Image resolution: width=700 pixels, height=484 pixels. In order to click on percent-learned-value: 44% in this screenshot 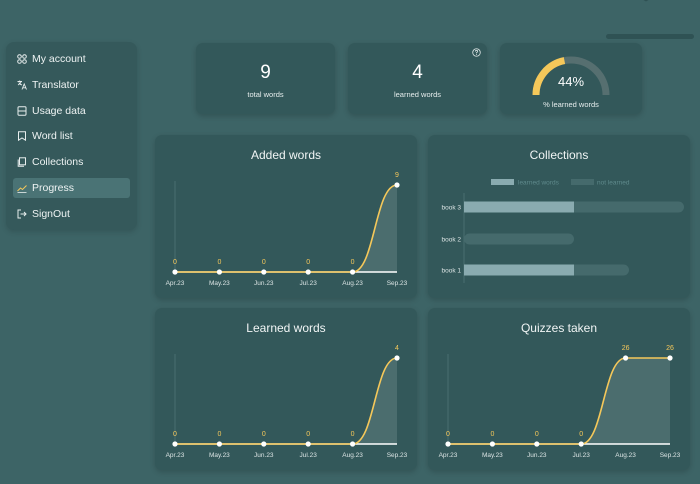, I will do `click(571, 81)`.